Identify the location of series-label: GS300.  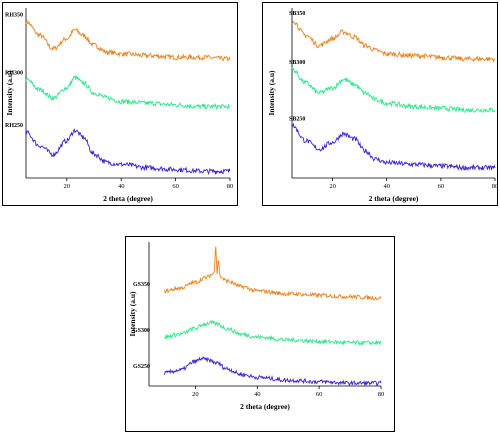
(141, 331).